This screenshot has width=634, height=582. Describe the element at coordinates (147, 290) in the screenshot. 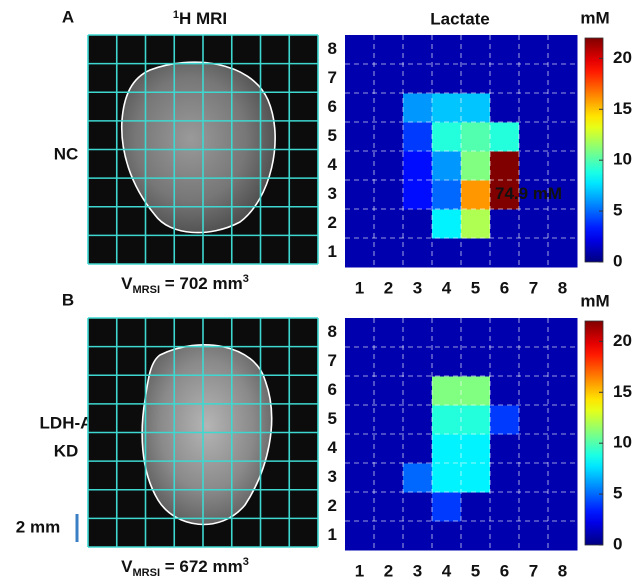

I see `volume-subscript: MRSI` at that location.